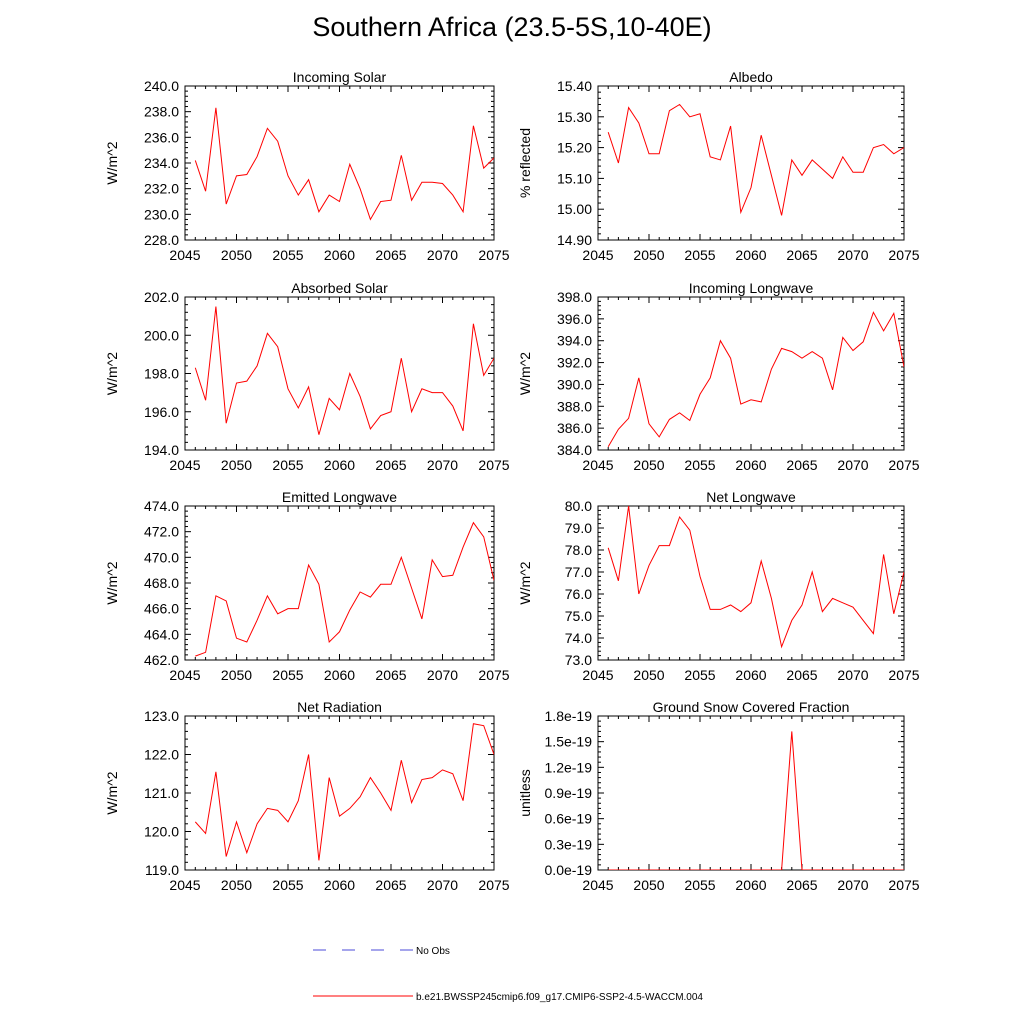 This screenshot has height=1024, width=1024. I want to click on y-axis-label: % reflected, so click(525, 163).